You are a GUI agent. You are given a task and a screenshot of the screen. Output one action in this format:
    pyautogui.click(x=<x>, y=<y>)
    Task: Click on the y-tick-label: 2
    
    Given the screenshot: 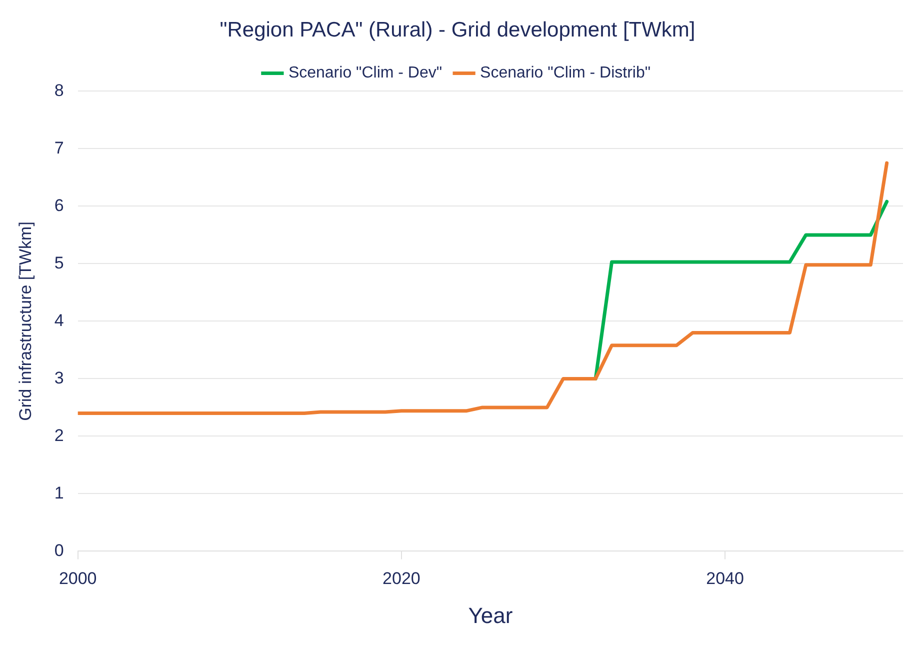 What is the action you would take?
    pyautogui.click(x=59, y=435)
    